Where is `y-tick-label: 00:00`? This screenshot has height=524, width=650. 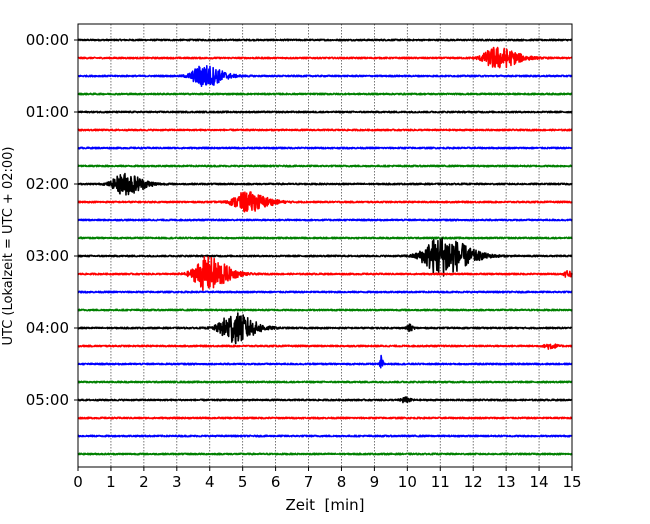 y-tick-label: 00:00 is located at coordinates (47, 40).